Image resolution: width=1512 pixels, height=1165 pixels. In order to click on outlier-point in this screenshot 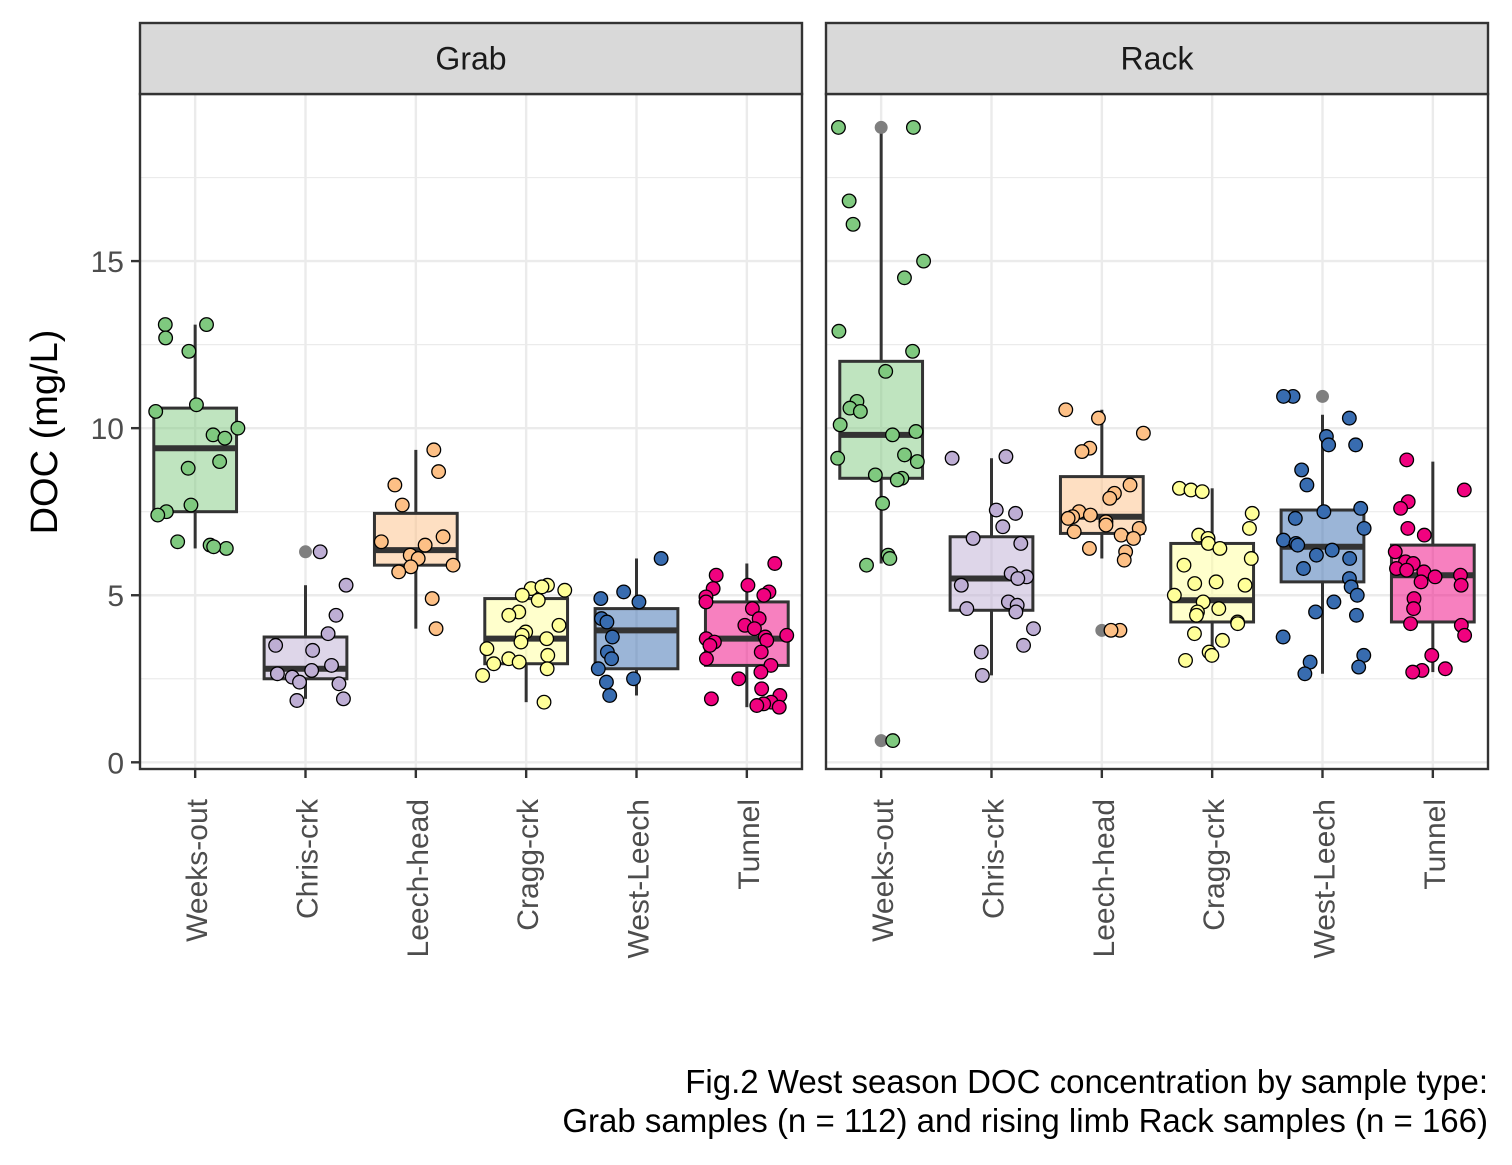, I will do `click(881, 127)`.